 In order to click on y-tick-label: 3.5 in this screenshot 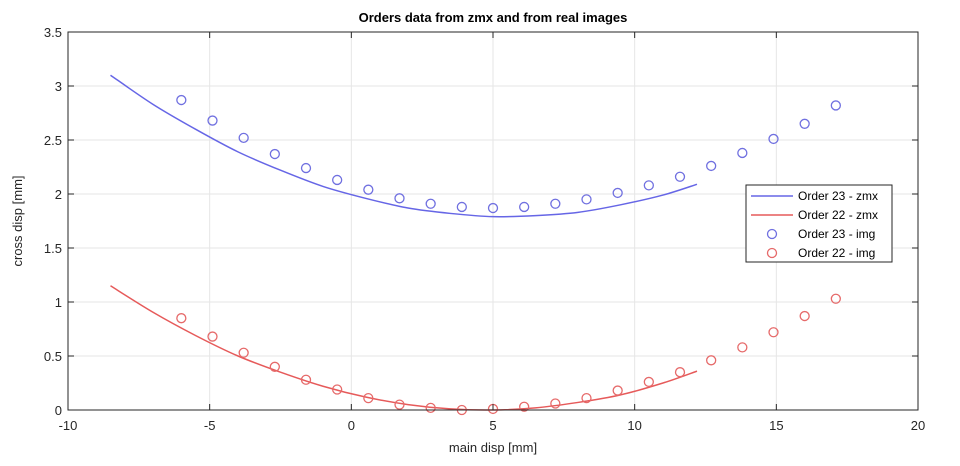, I will do `click(53, 32)`.